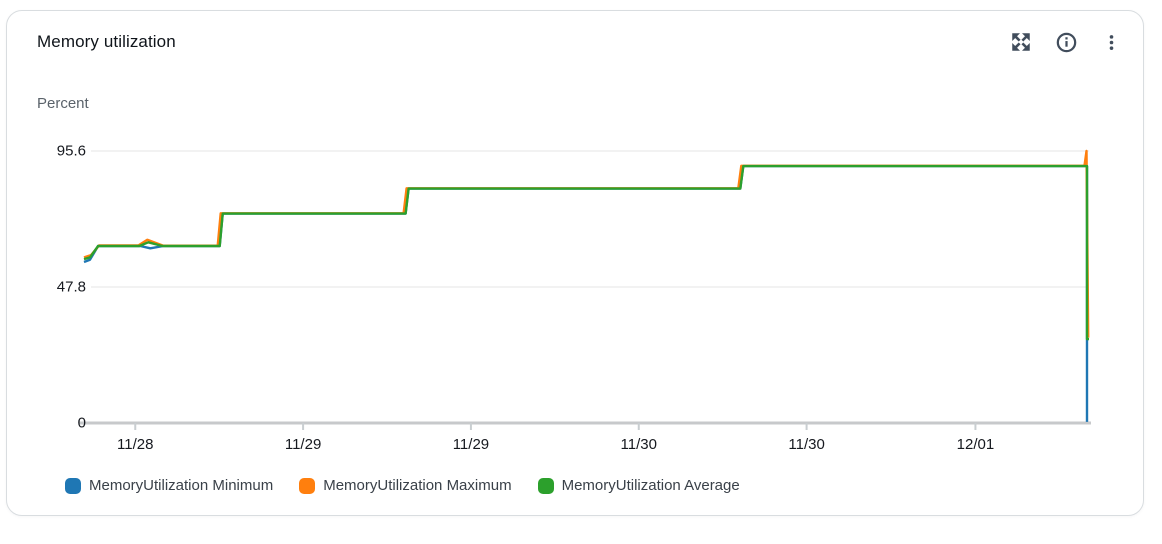  What do you see at coordinates (976, 444) in the screenshot?
I see `x-tick-label: 12/01` at bounding box center [976, 444].